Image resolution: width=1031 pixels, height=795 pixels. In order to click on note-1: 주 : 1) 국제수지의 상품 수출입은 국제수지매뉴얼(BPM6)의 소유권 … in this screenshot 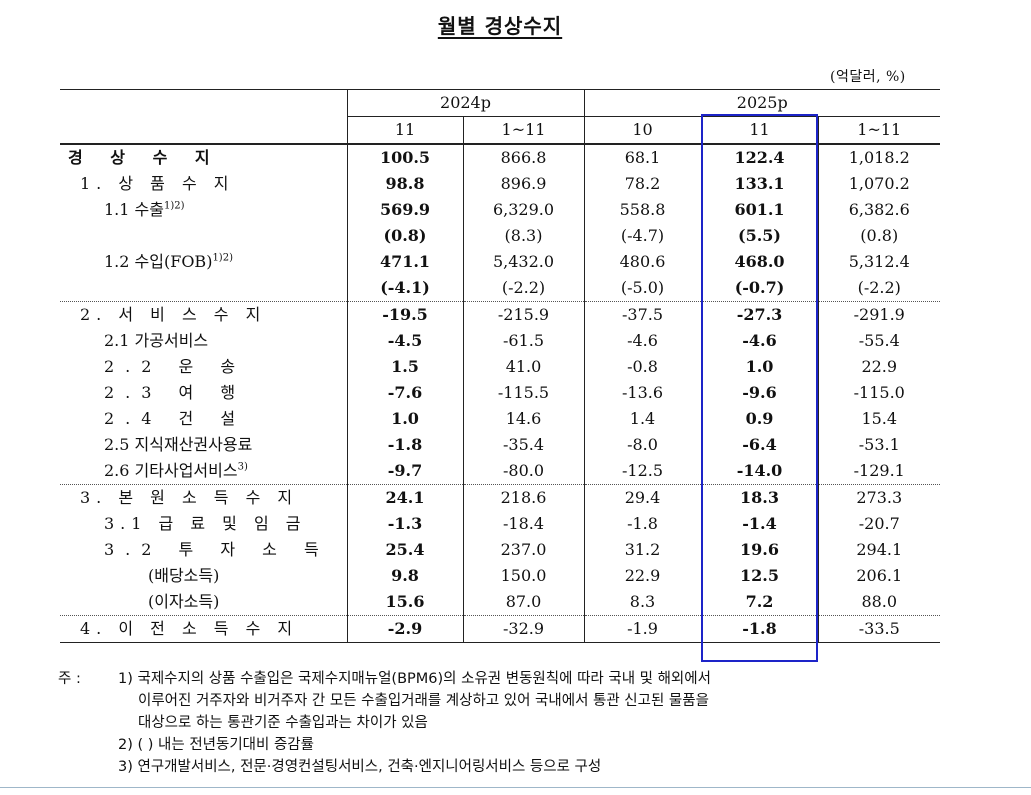, I will do `click(508, 679)`.